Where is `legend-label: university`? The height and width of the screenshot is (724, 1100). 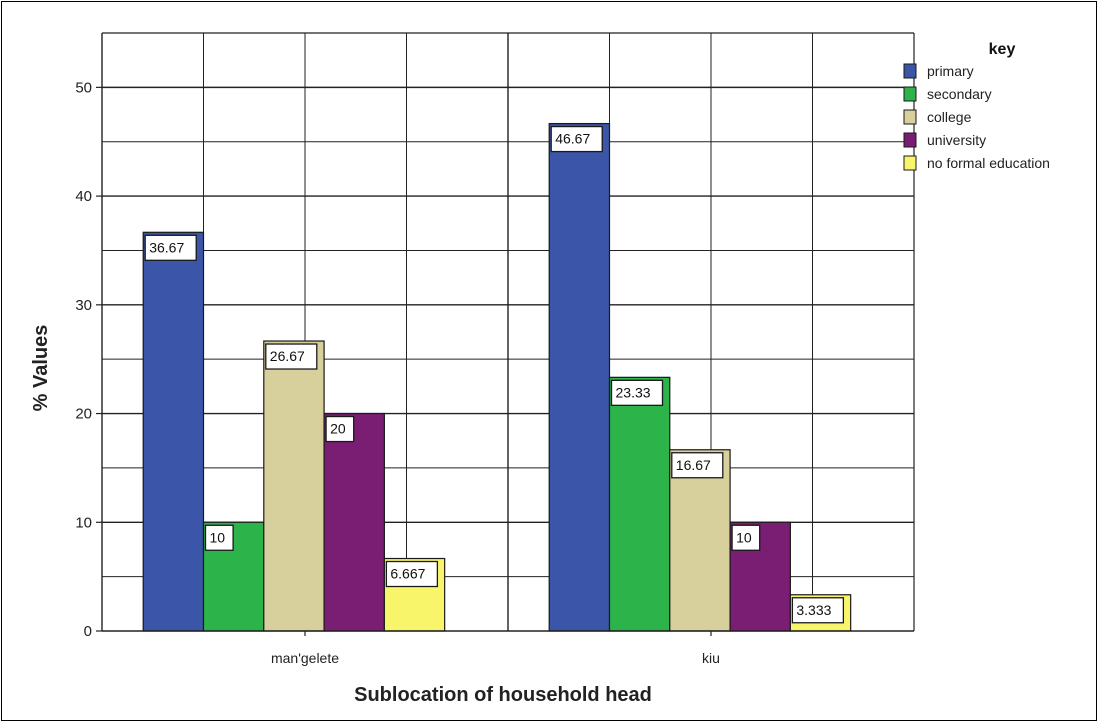 legend-label: university is located at coordinates (956, 140).